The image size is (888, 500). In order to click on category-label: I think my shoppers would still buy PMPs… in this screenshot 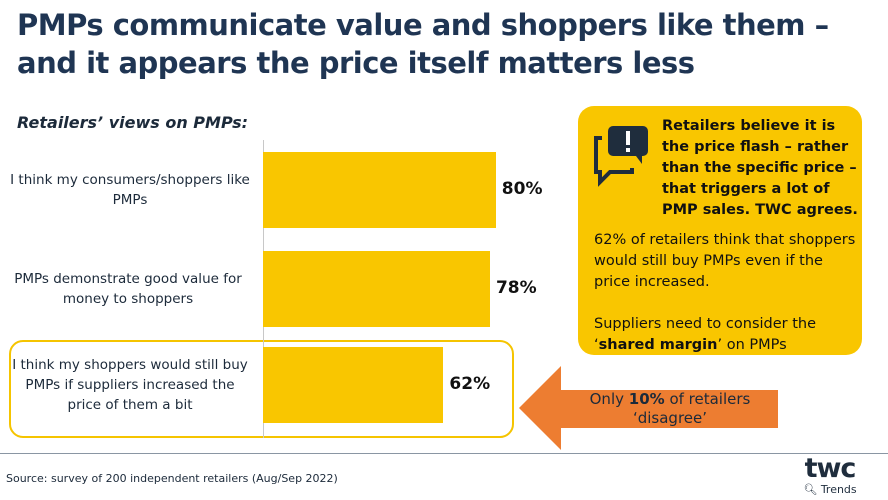, I will do `click(130, 385)`.